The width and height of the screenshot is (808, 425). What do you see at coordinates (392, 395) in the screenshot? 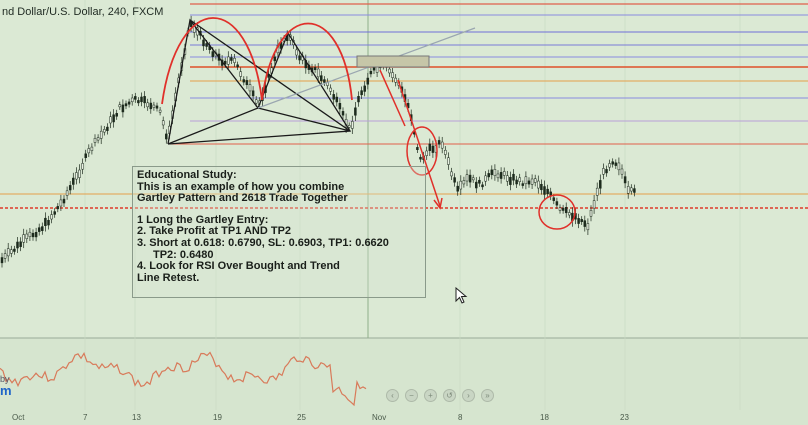
I see `scroll-left-button: ‹` at bounding box center [392, 395].